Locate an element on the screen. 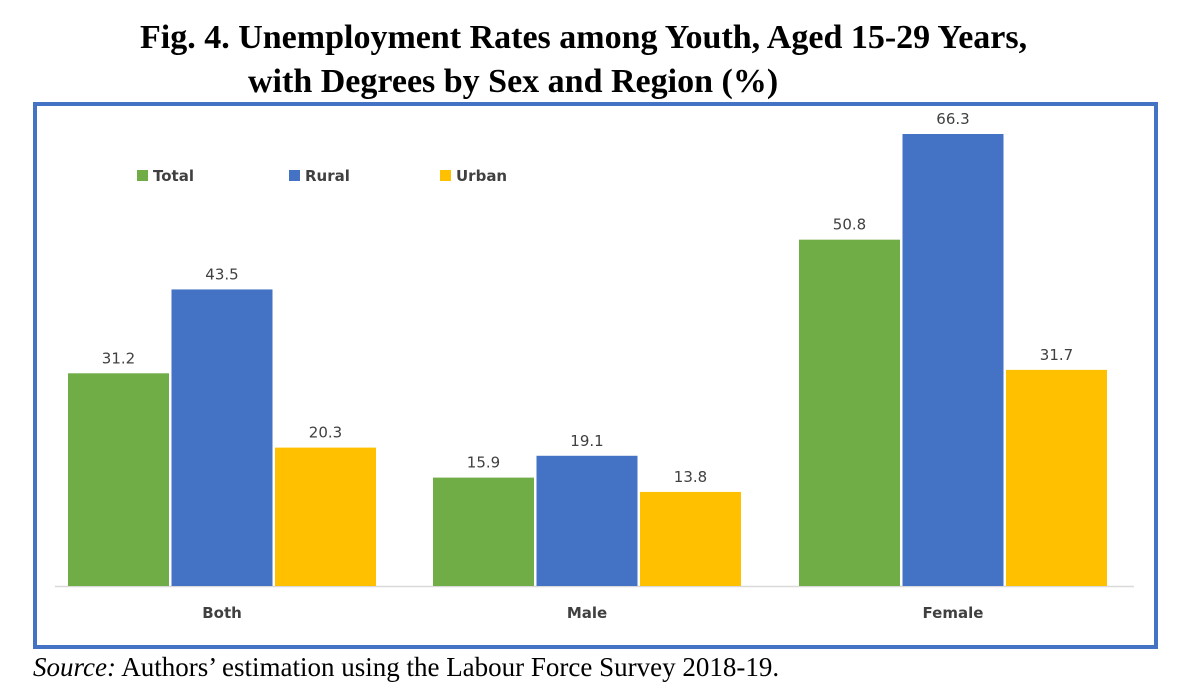  data-label-female-total: 50.8 is located at coordinates (849, 225).